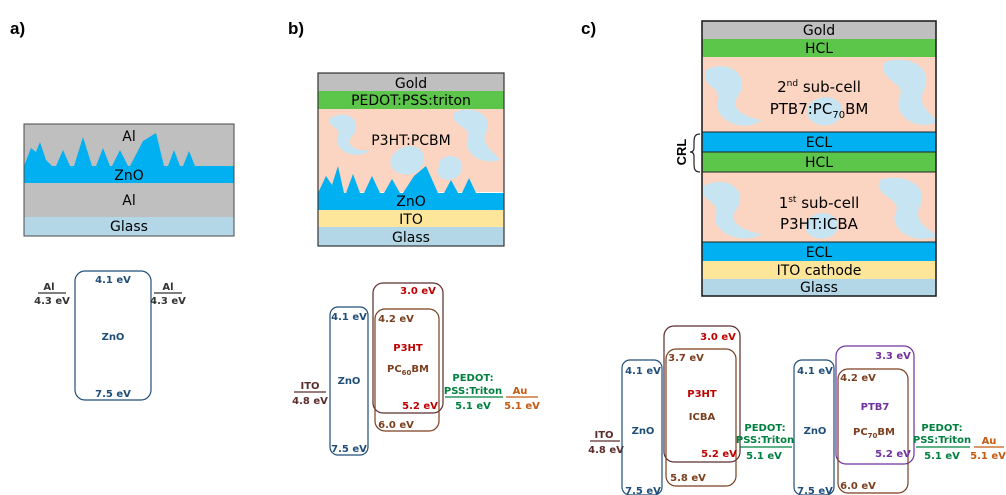 Image resolution: width=1006 pixels, height=495 pixels. Describe the element at coordinates (603, 435) in the screenshot. I see `band-c-ito: ITO` at that location.